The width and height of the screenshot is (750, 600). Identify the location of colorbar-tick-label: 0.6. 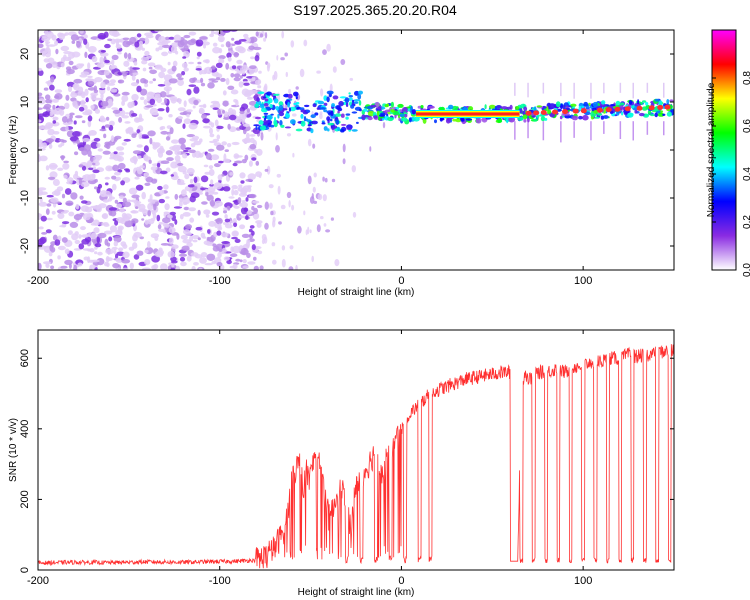
(746, 126).